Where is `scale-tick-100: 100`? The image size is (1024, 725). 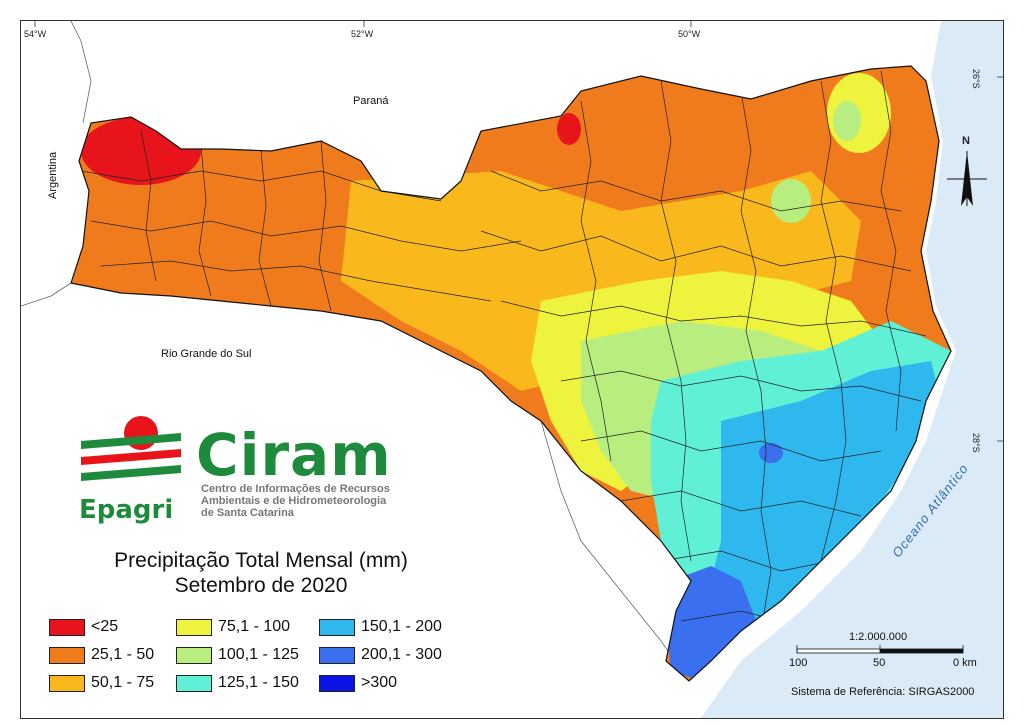
scale-tick-100: 100 is located at coordinates (798, 663).